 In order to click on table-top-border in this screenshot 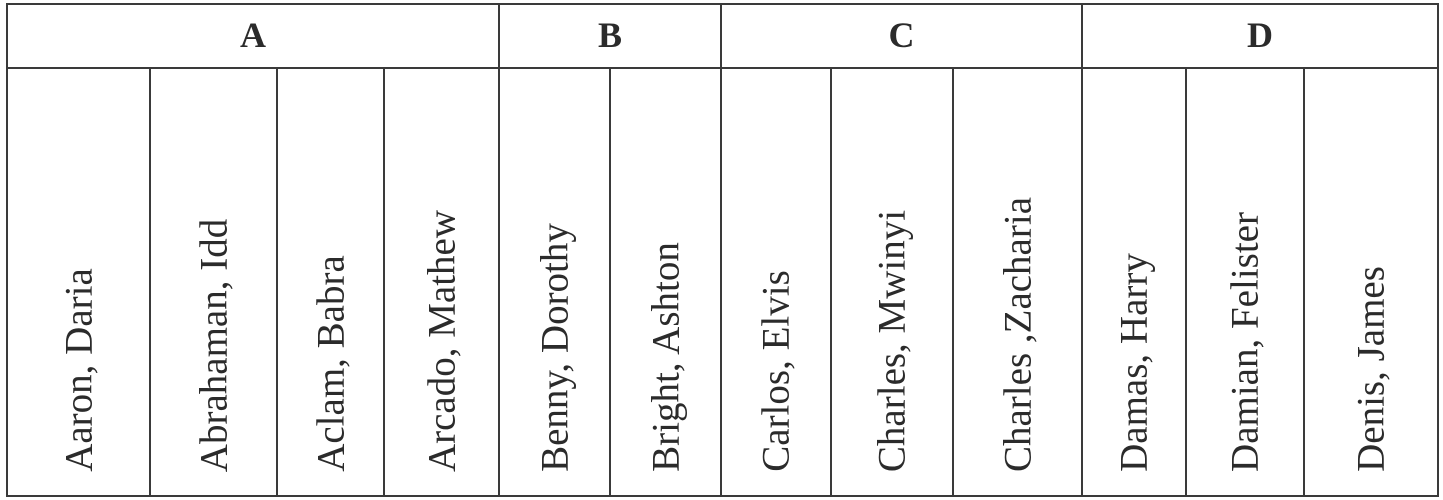, I will do `click(722, 4)`.